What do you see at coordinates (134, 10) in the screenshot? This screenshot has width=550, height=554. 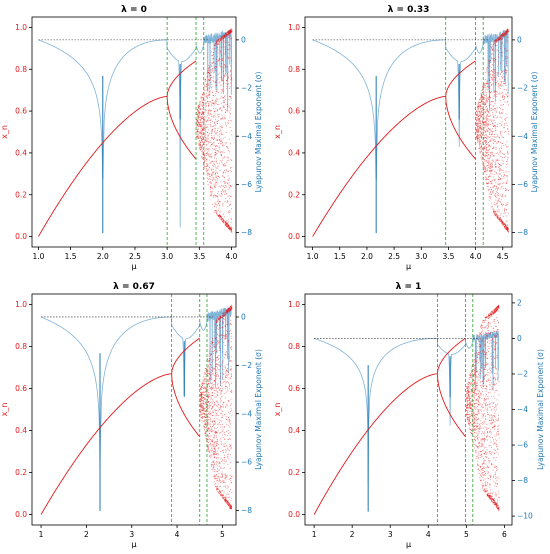 I see `chart-title: λ = 0` at bounding box center [134, 10].